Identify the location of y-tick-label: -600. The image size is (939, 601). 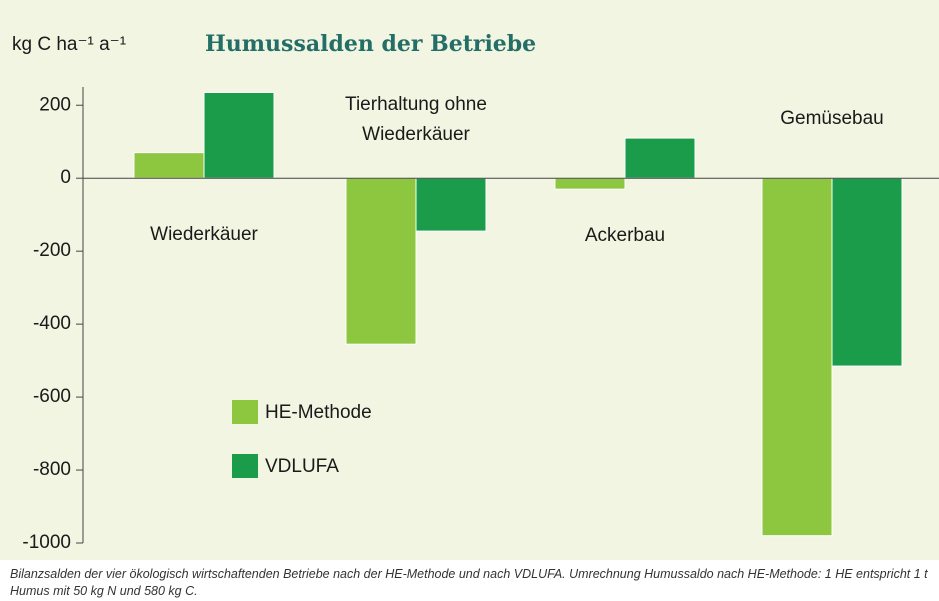
(52, 396).